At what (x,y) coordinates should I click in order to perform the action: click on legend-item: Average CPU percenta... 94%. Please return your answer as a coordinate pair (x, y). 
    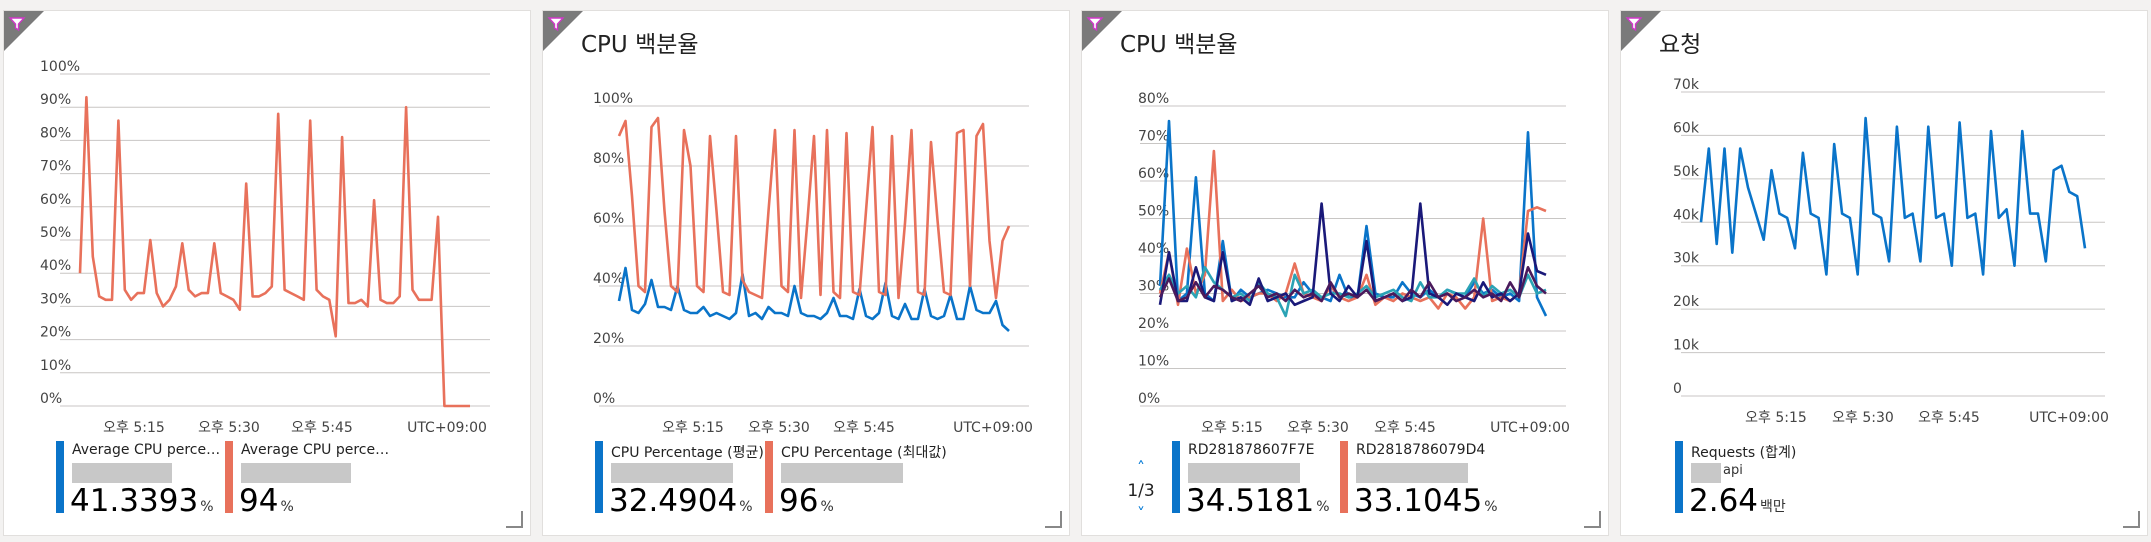
    Looking at the image, I should click on (308, 484).